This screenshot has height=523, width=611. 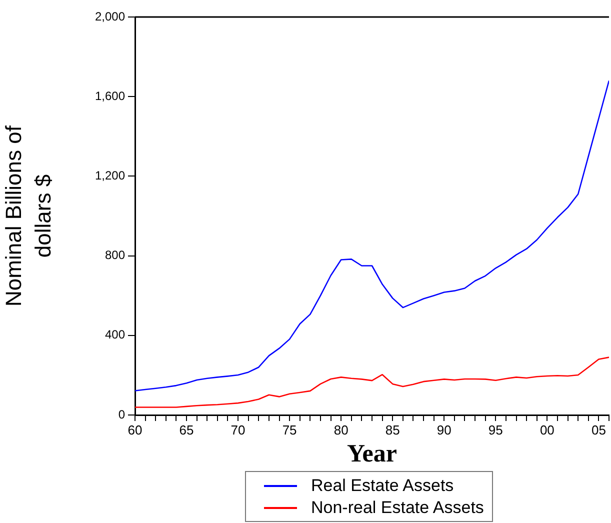 I want to click on y-tick-label: 0, so click(x=122, y=414).